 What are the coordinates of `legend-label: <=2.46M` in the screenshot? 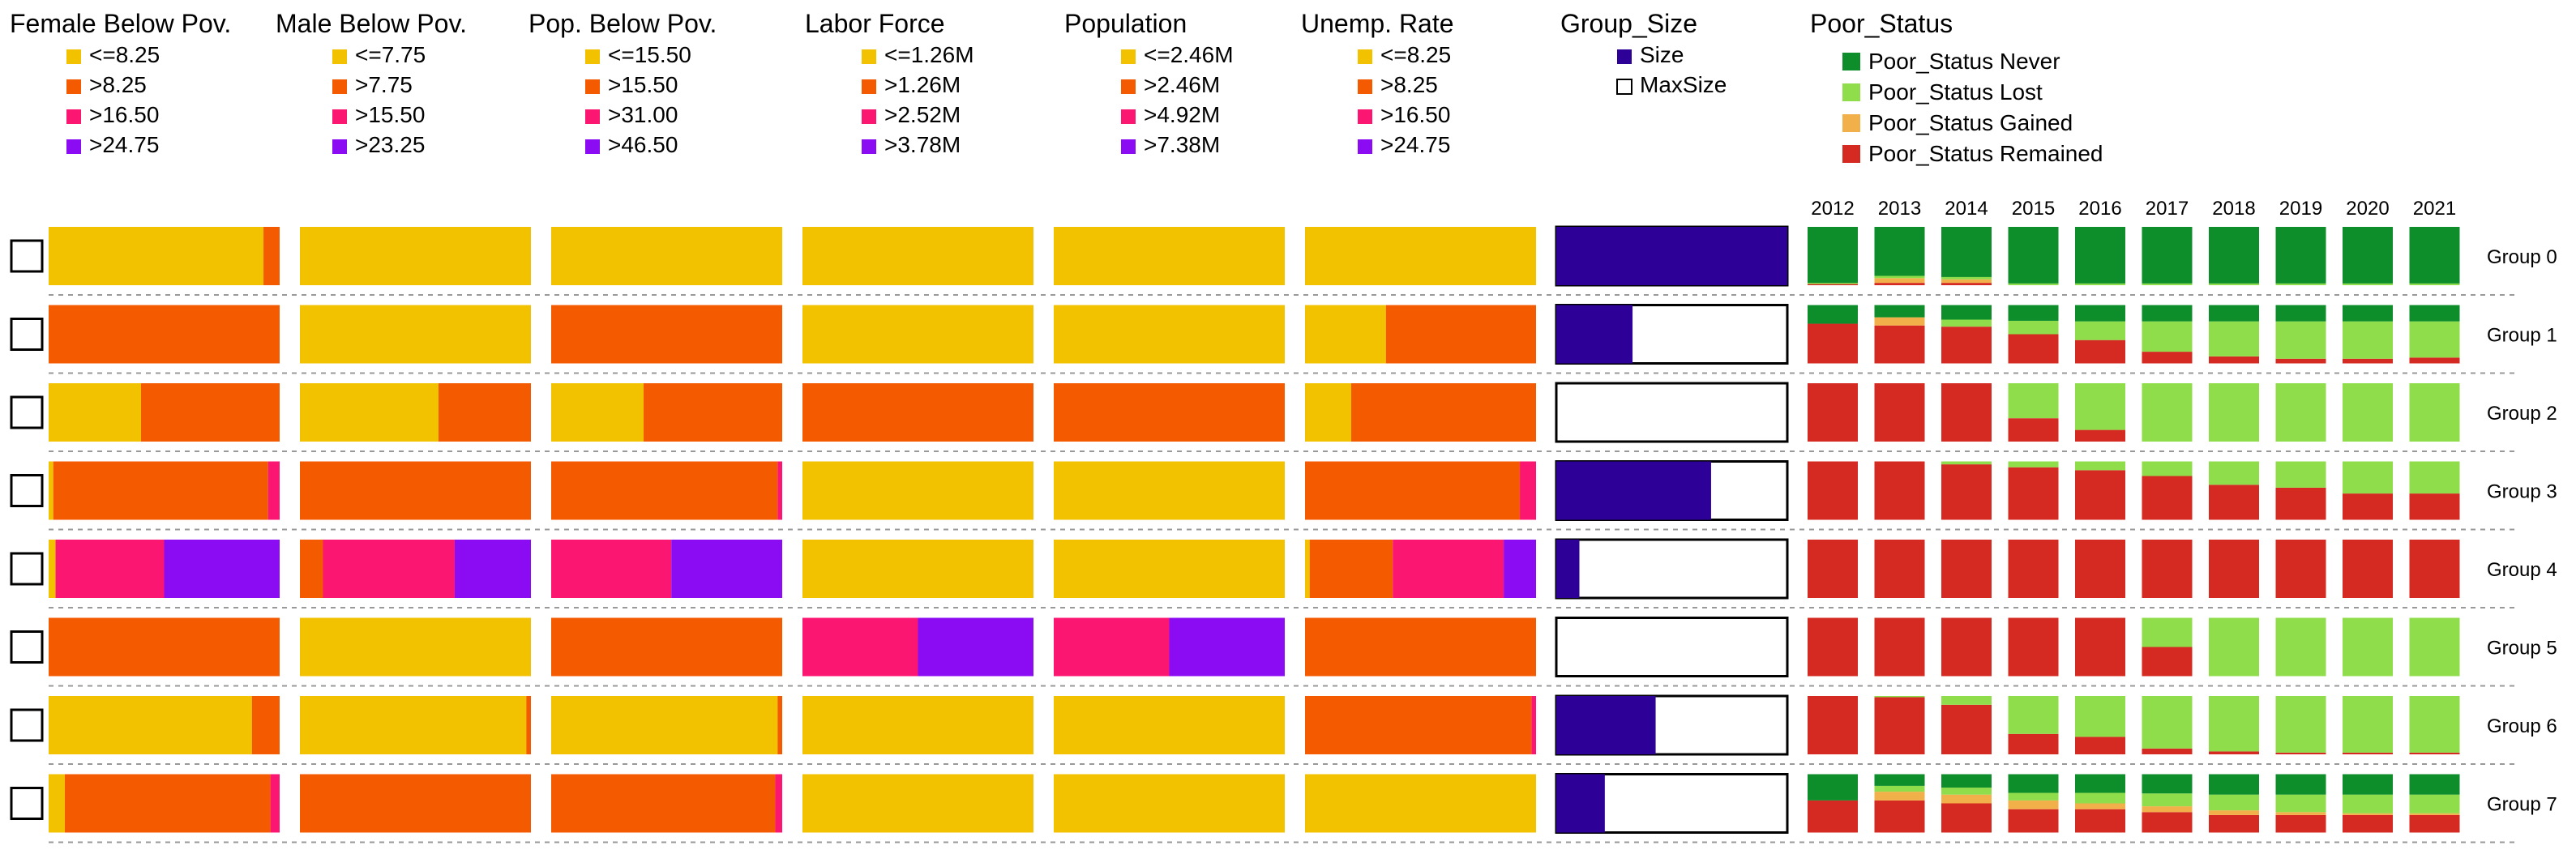 It's located at (1189, 54).